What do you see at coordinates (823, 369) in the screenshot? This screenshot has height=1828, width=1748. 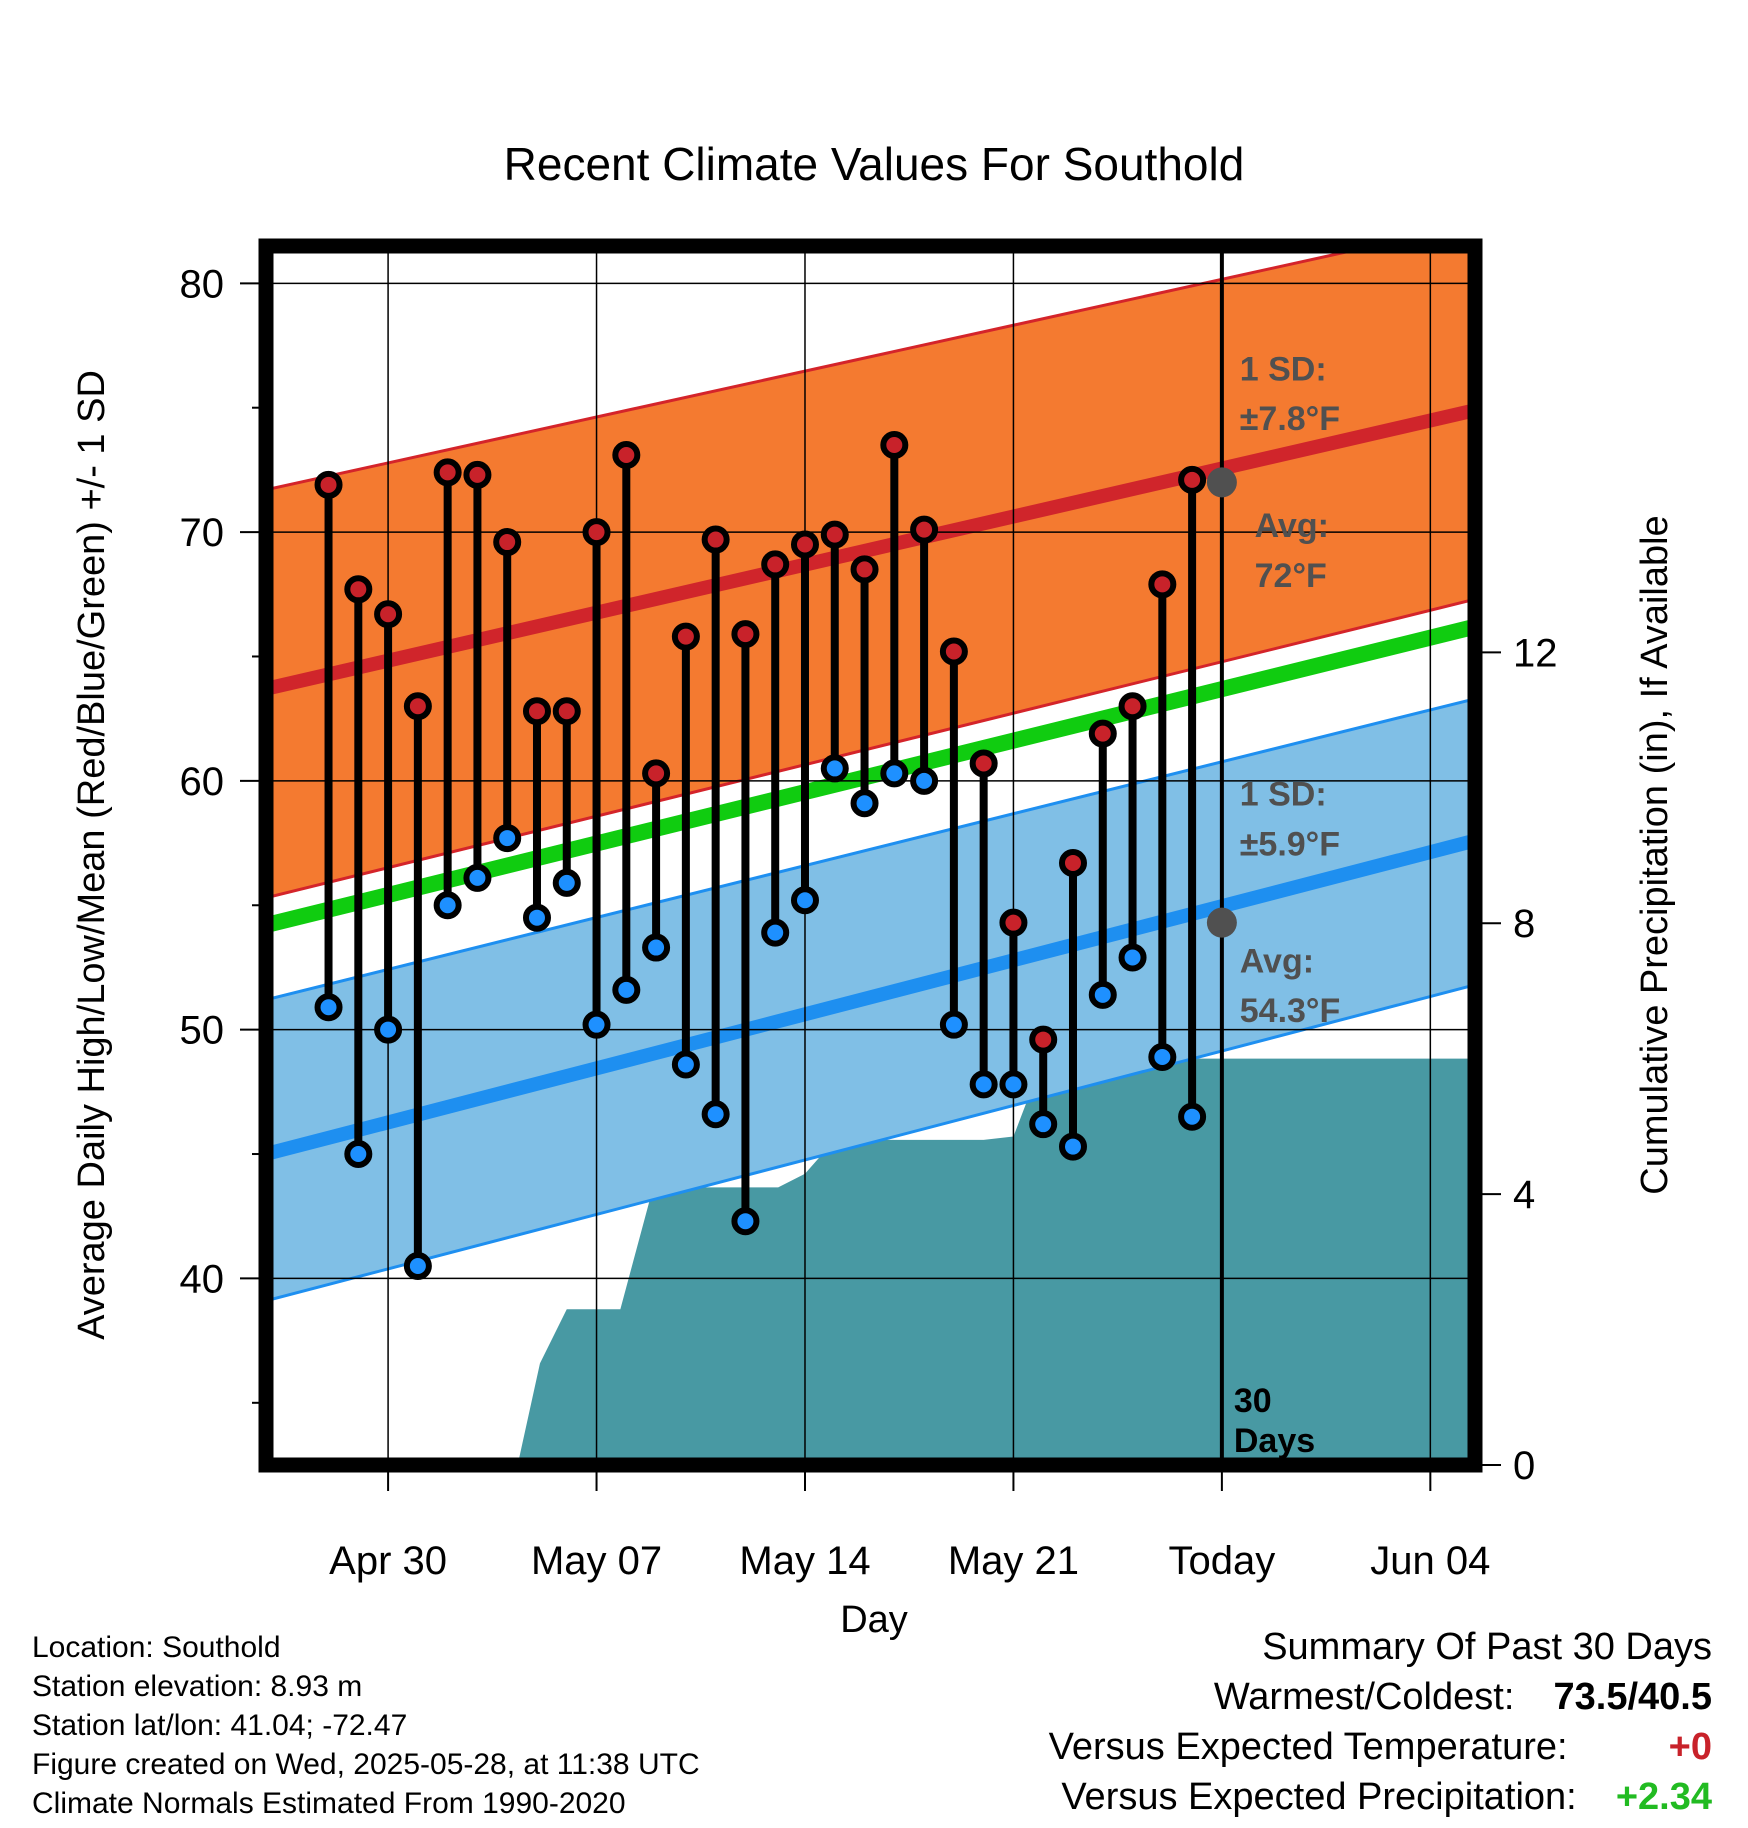 I see `high-sd-upper-line` at bounding box center [823, 369].